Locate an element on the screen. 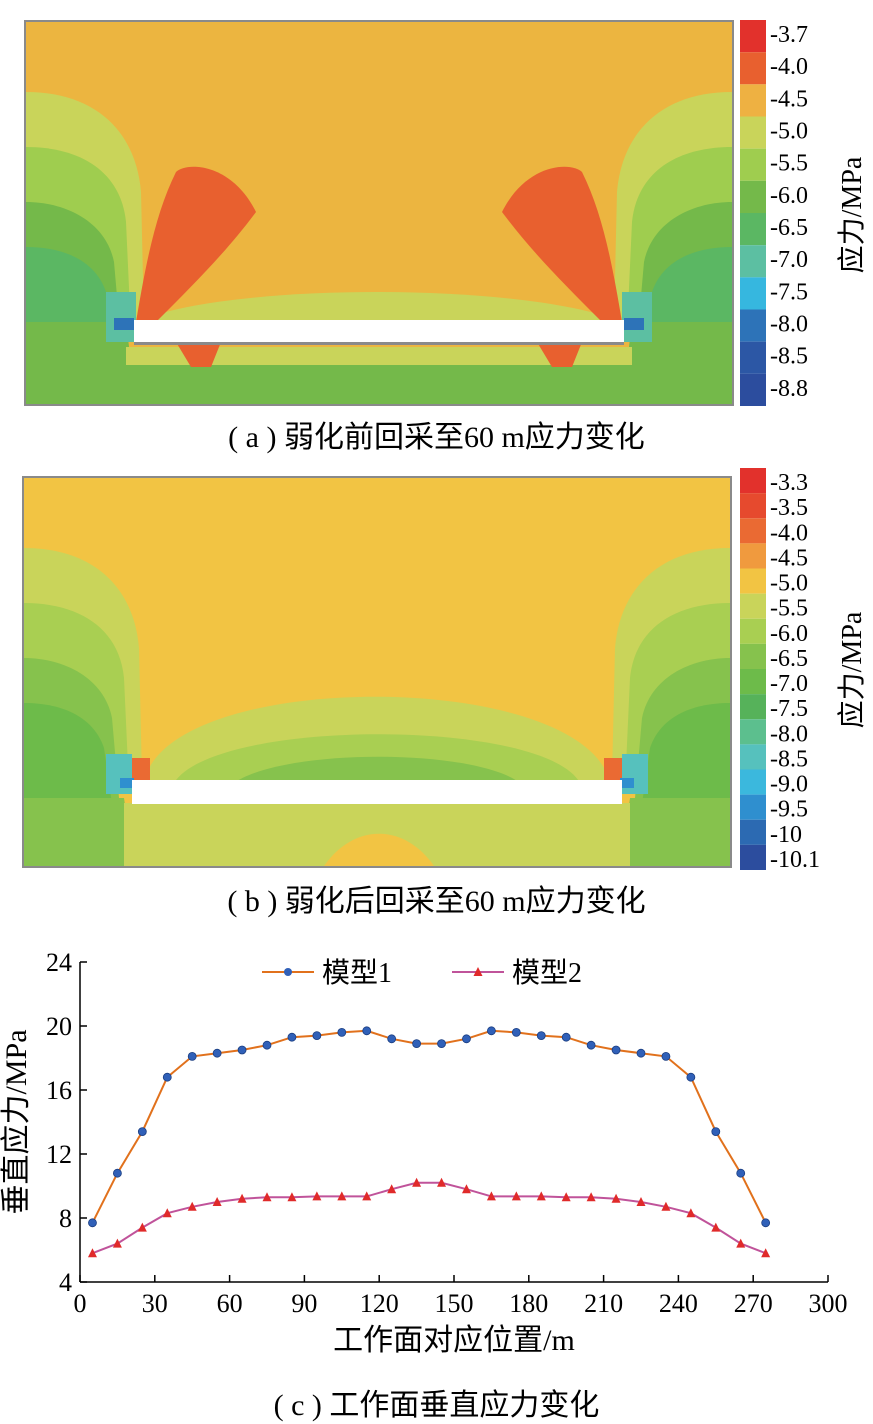 This screenshot has width=873, height=1424. colorbar-b-label: -4.5 is located at coordinates (789, 558).